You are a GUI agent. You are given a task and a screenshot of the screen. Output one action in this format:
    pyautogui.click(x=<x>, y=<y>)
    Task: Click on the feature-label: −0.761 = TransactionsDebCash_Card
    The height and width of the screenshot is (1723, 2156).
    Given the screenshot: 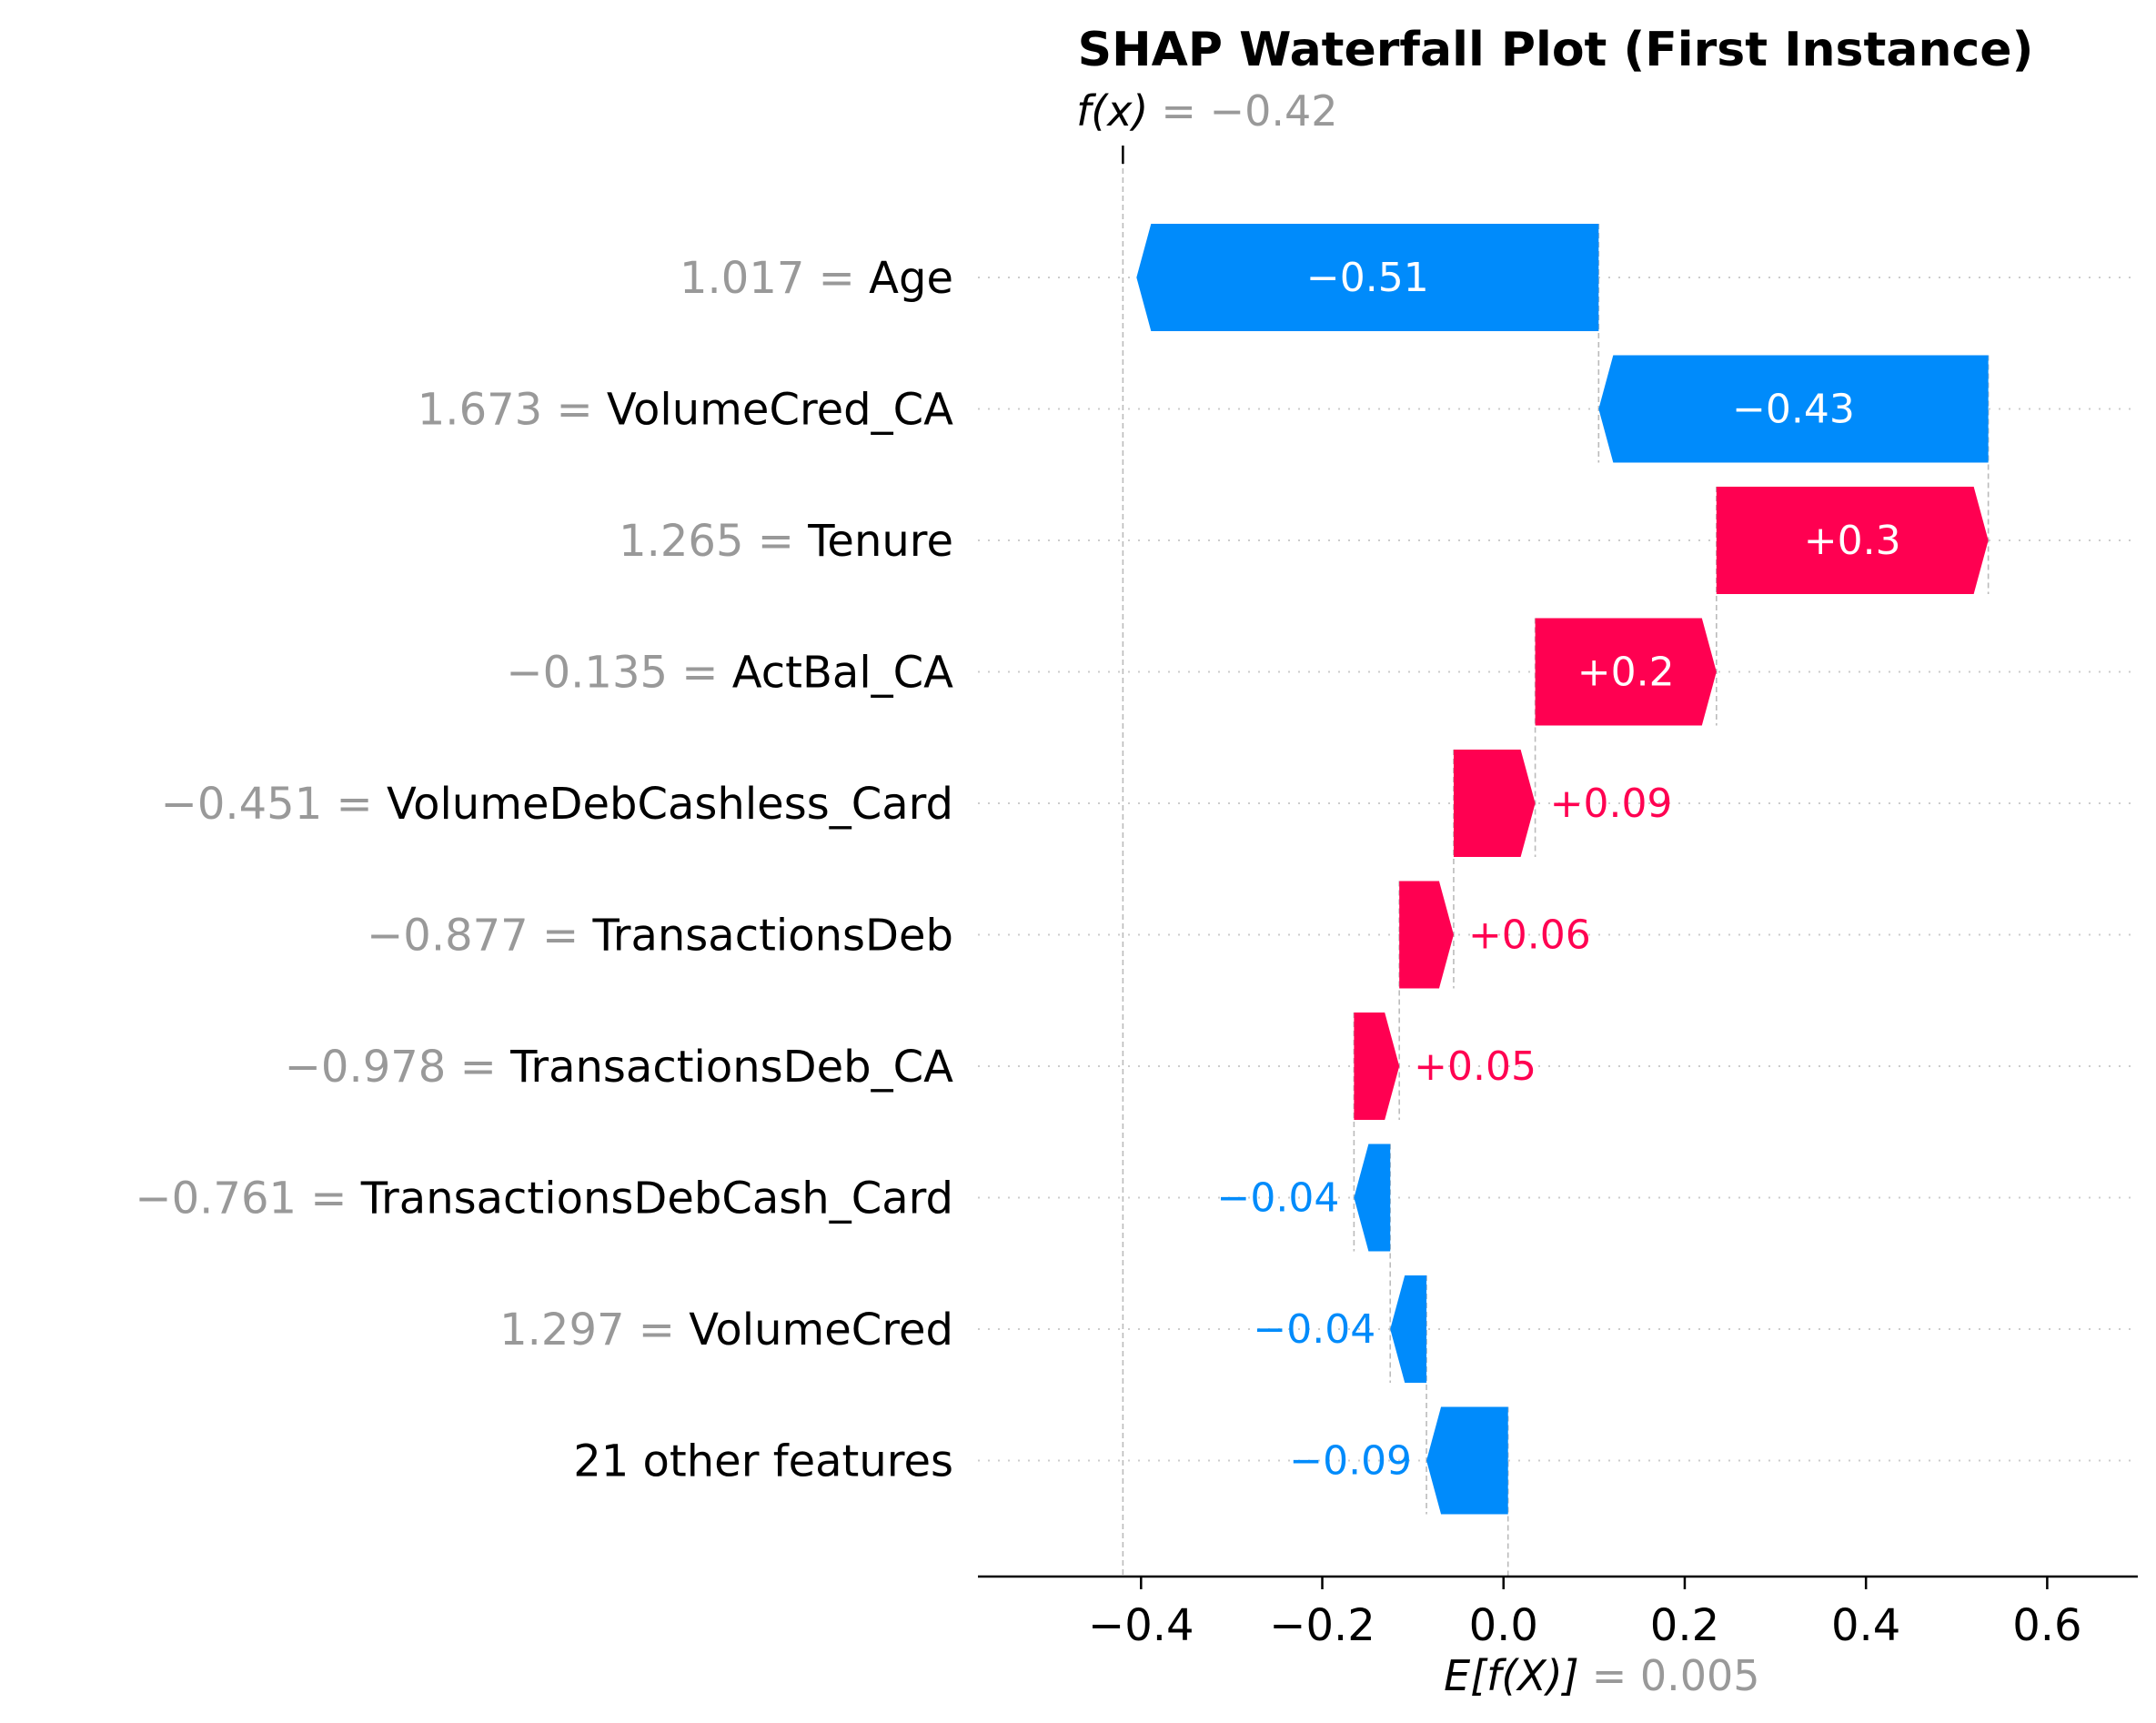 What is the action you would take?
    pyautogui.click(x=544, y=1199)
    